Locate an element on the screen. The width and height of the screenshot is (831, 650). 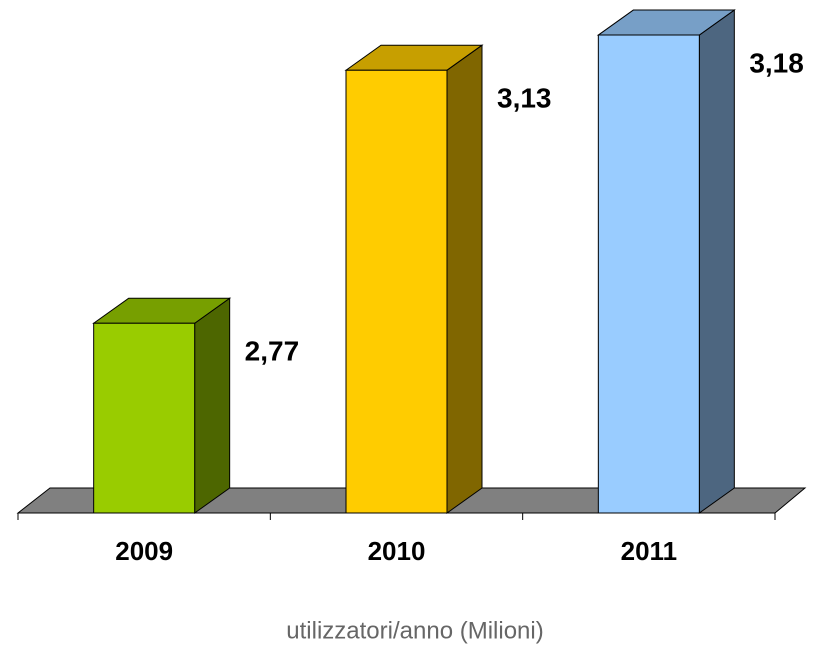
x-axis-label: utilizzatori/anno (Milioni) is located at coordinates (414, 630).